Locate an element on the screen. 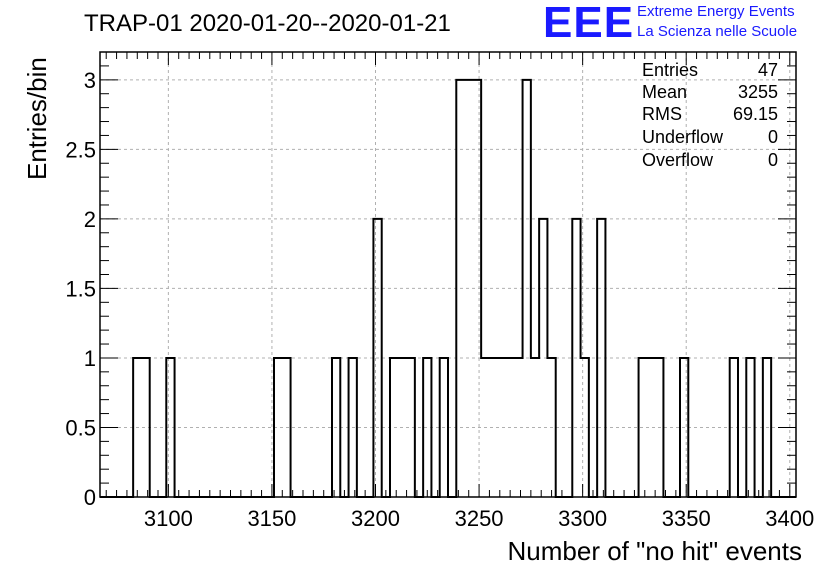  x-tick-label: 3200 is located at coordinates (375, 518).